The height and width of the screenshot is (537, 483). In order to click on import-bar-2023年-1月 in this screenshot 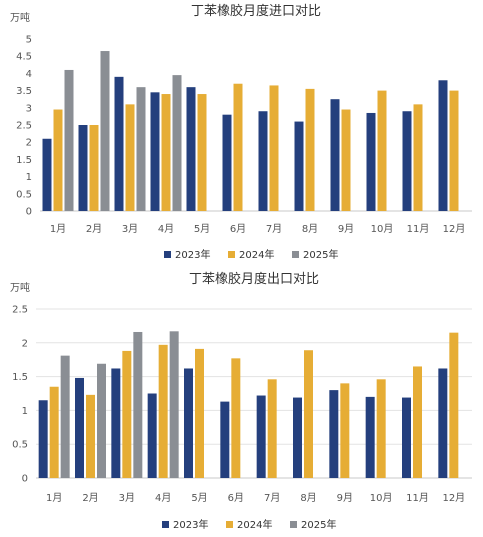, I will do `click(47, 174)`.